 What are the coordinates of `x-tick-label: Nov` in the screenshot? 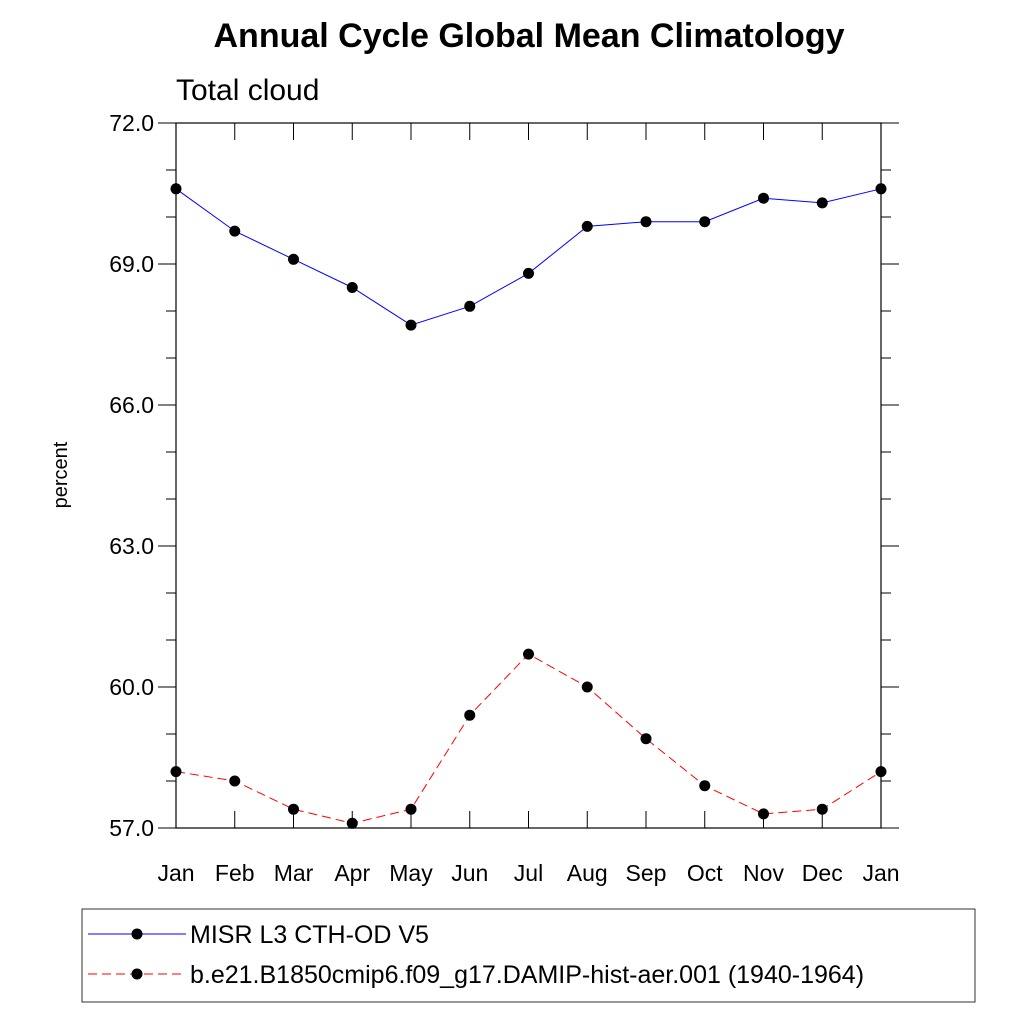 It's located at (763, 873).